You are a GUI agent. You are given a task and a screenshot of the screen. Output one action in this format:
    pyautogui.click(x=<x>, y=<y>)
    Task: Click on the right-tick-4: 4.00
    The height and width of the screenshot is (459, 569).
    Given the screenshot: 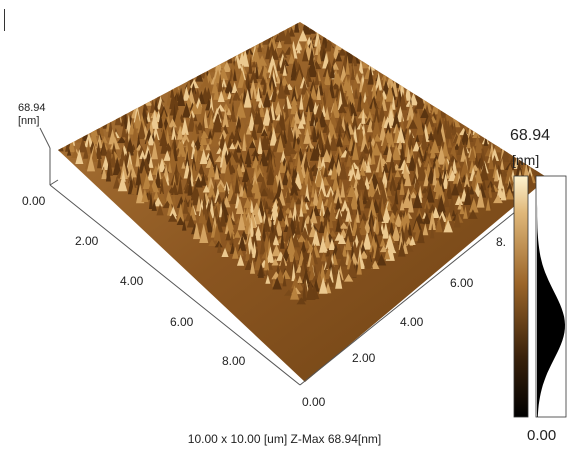 What is the action you would take?
    pyautogui.click(x=412, y=322)
    